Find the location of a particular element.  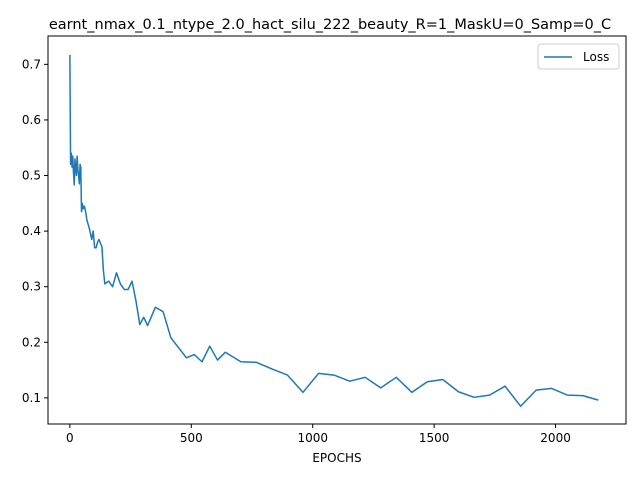

y-axis: 0.1 0.2 0.3 0.4 0.5 0.6 0.7 is located at coordinates (35, 231).